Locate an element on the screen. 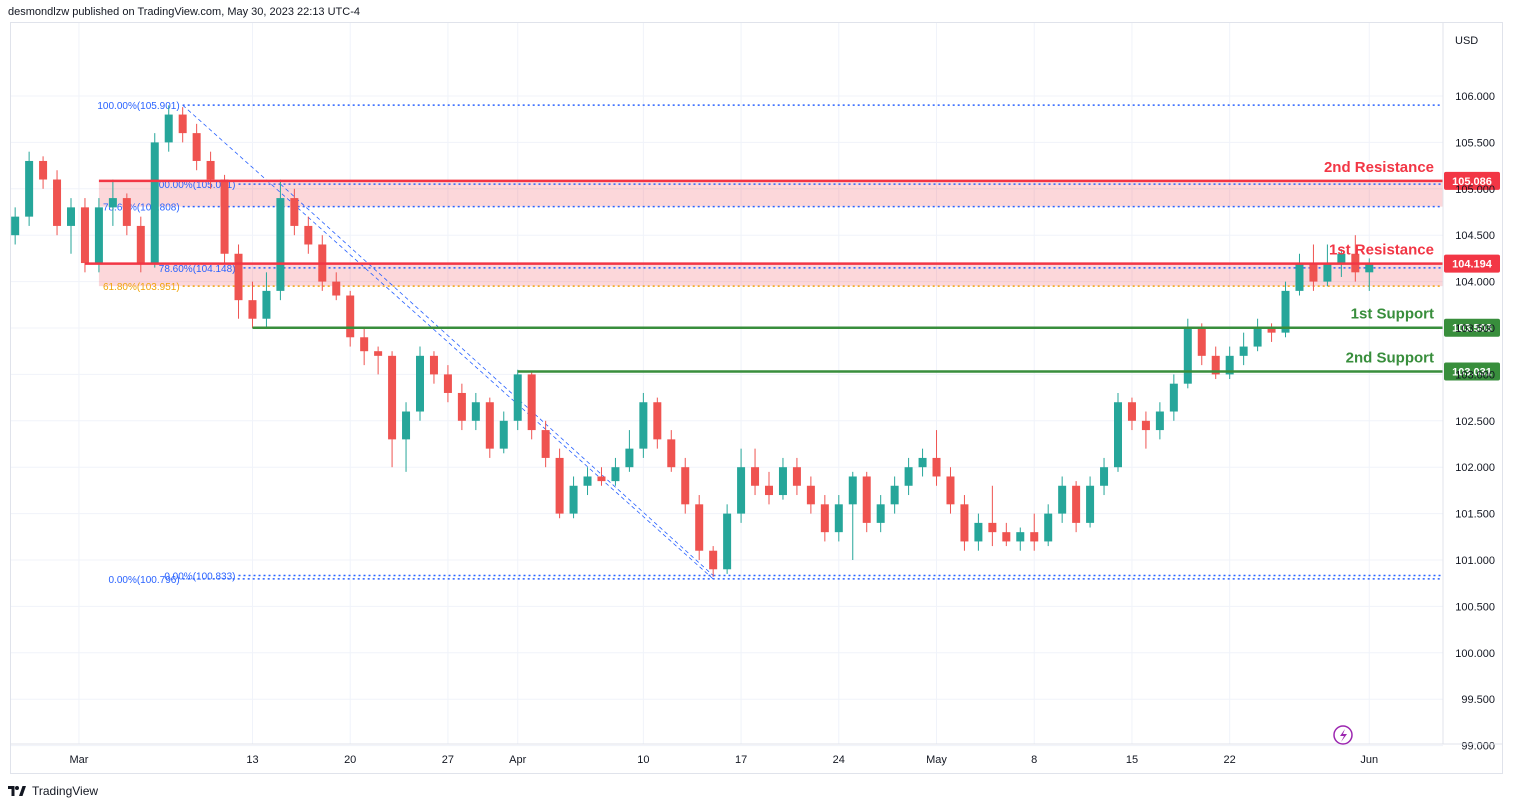 The height and width of the screenshot is (810, 1513). fib-trend-line is located at coordinates (497, 379).